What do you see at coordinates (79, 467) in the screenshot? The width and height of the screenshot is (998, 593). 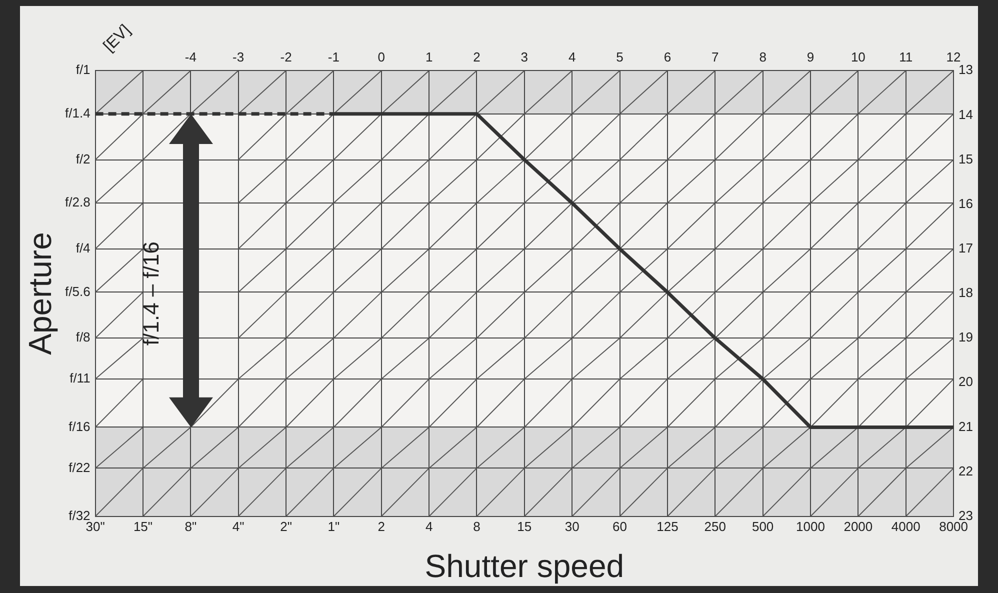 I see `y-tick-label: f/22` at bounding box center [79, 467].